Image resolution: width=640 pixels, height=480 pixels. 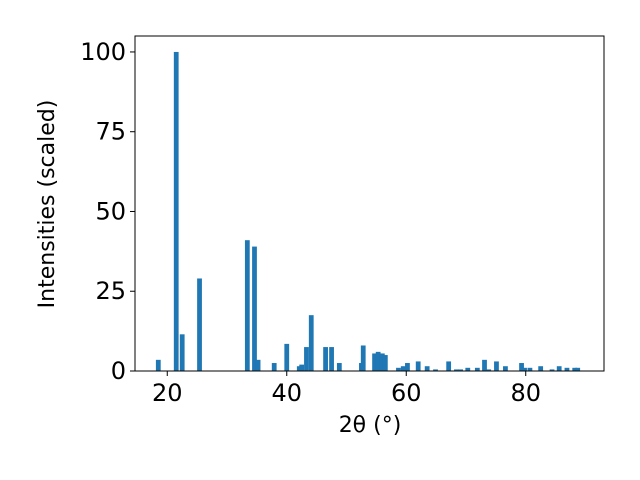 What do you see at coordinates (167, 393) in the screenshot?
I see `x-tick-label: 20` at bounding box center [167, 393].